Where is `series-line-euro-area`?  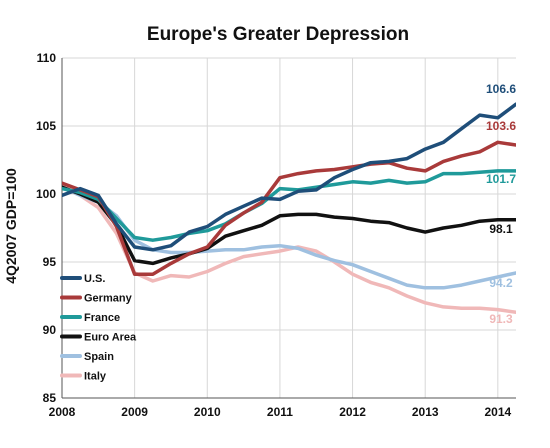 series-line-euro-area is located at coordinates (289, 225).